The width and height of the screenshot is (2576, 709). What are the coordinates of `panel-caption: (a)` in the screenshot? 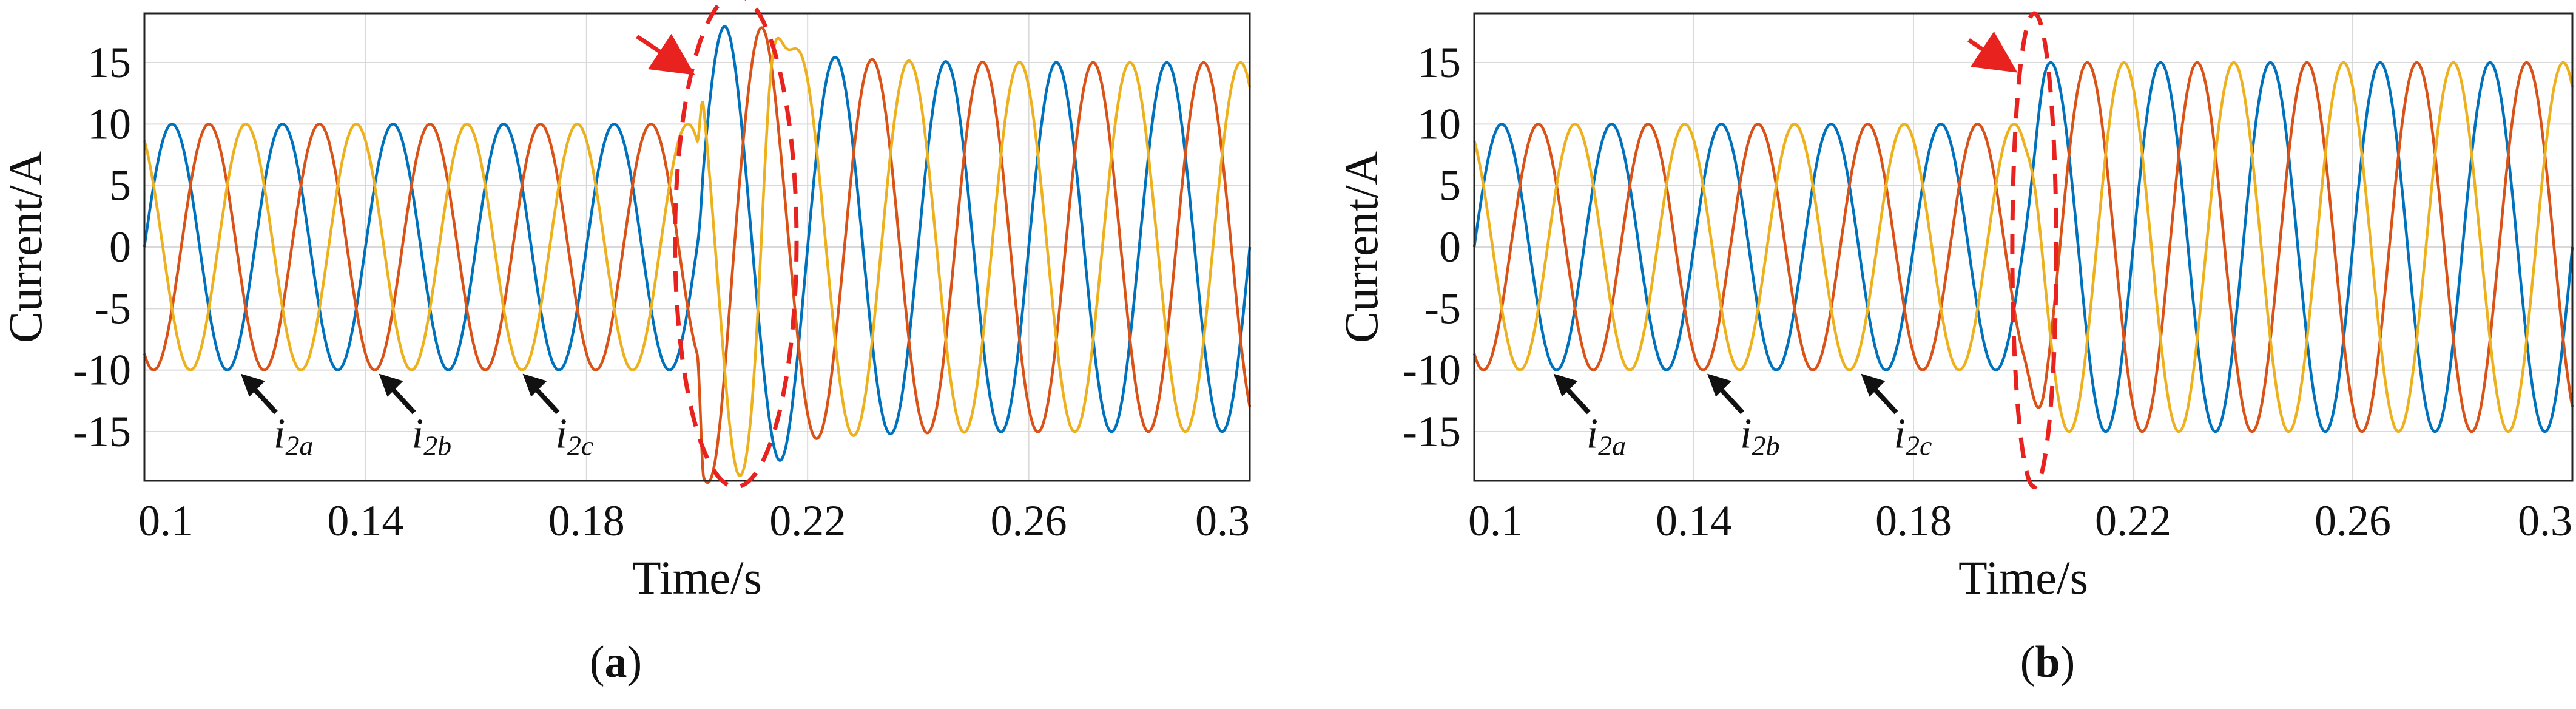 It's located at (616, 662).